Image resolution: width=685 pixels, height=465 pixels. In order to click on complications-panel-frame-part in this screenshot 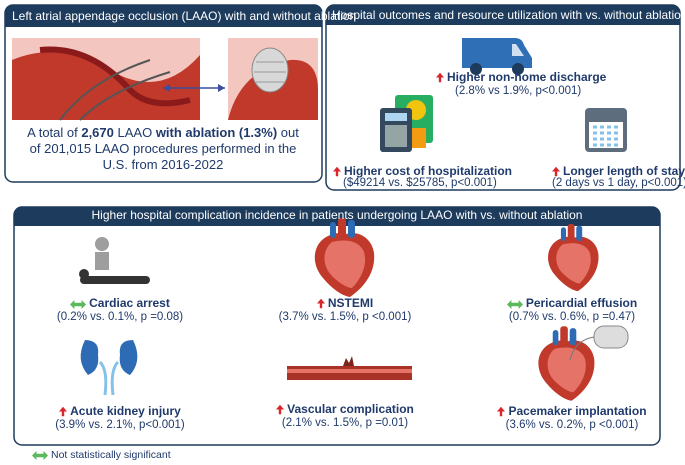, I will do `click(337, 216)`.